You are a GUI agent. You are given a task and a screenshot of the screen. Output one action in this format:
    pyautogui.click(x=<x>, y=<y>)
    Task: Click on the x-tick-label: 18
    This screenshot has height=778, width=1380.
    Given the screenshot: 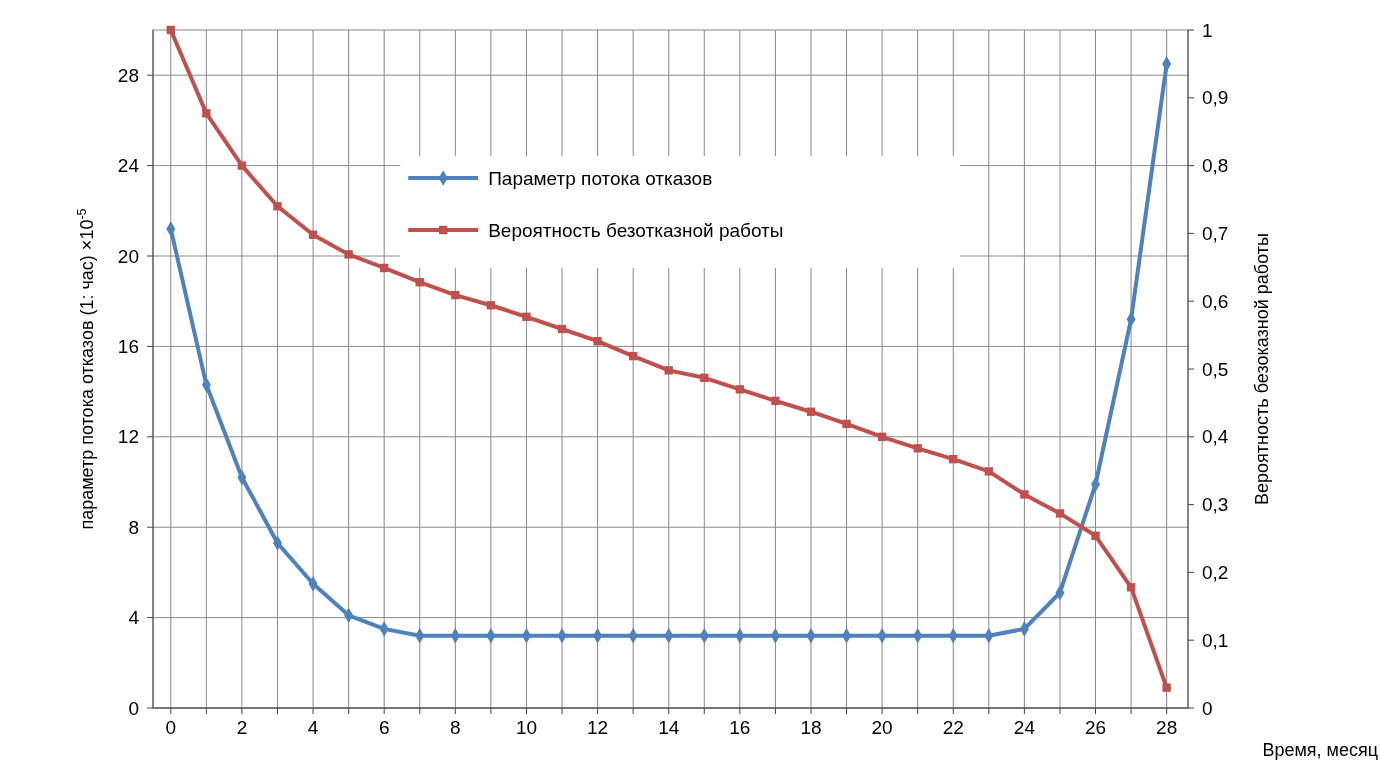 What is the action you would take?
    pyautogui.click(x=811, y=727)
    